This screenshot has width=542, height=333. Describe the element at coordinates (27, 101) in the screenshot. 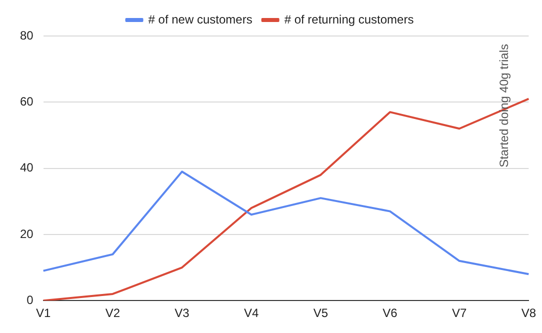

I see `y-tick-label: 60` at that location.